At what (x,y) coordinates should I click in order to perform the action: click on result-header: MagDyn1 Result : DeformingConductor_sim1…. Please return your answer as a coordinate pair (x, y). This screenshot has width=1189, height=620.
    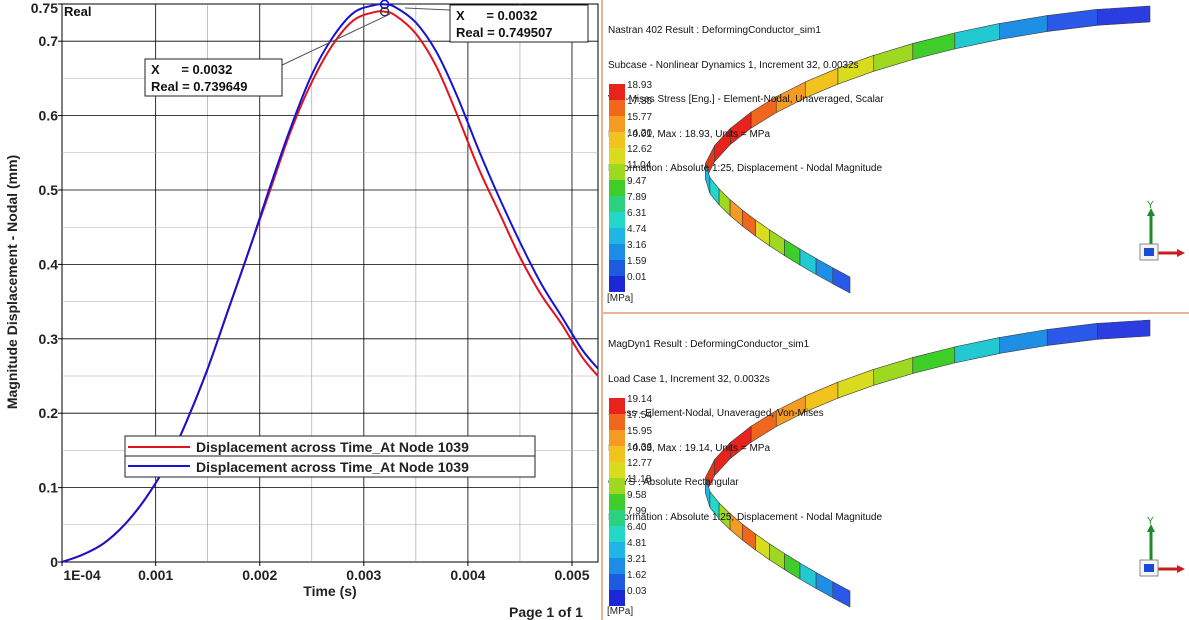
    Looking at the image, I should click on (745, 431).